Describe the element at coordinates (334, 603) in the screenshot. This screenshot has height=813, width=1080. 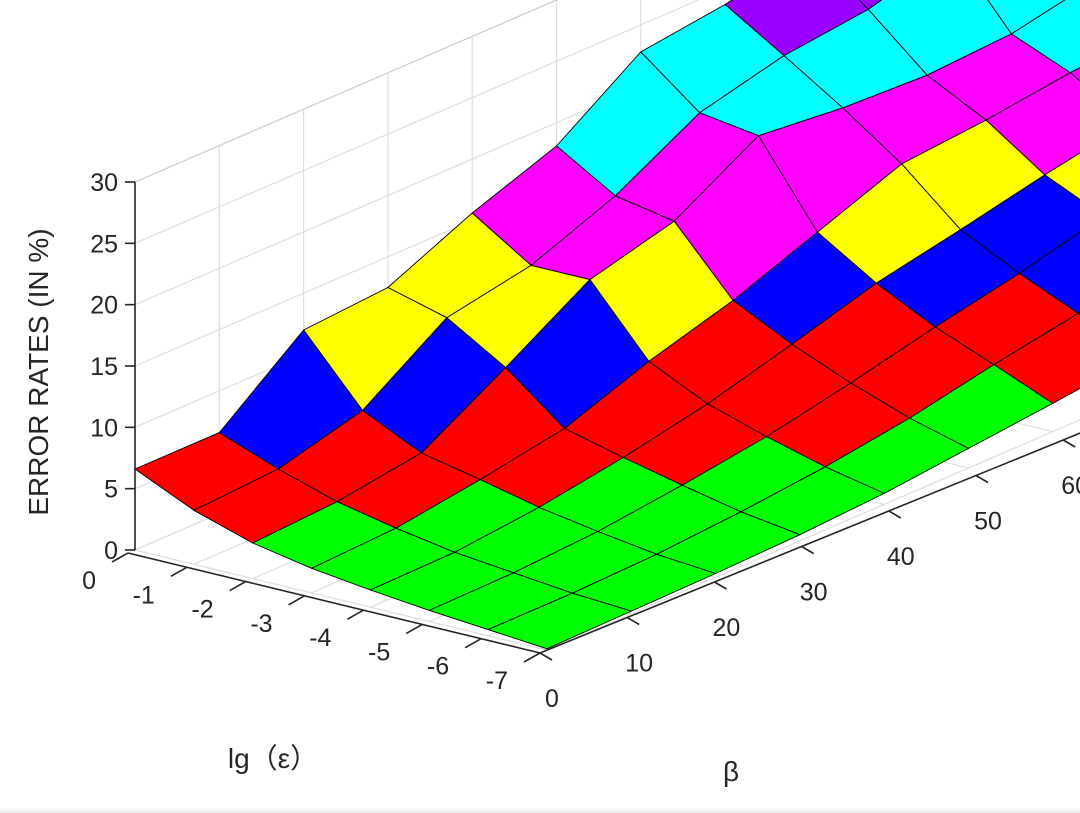
I see `x-axis-line` at that location.